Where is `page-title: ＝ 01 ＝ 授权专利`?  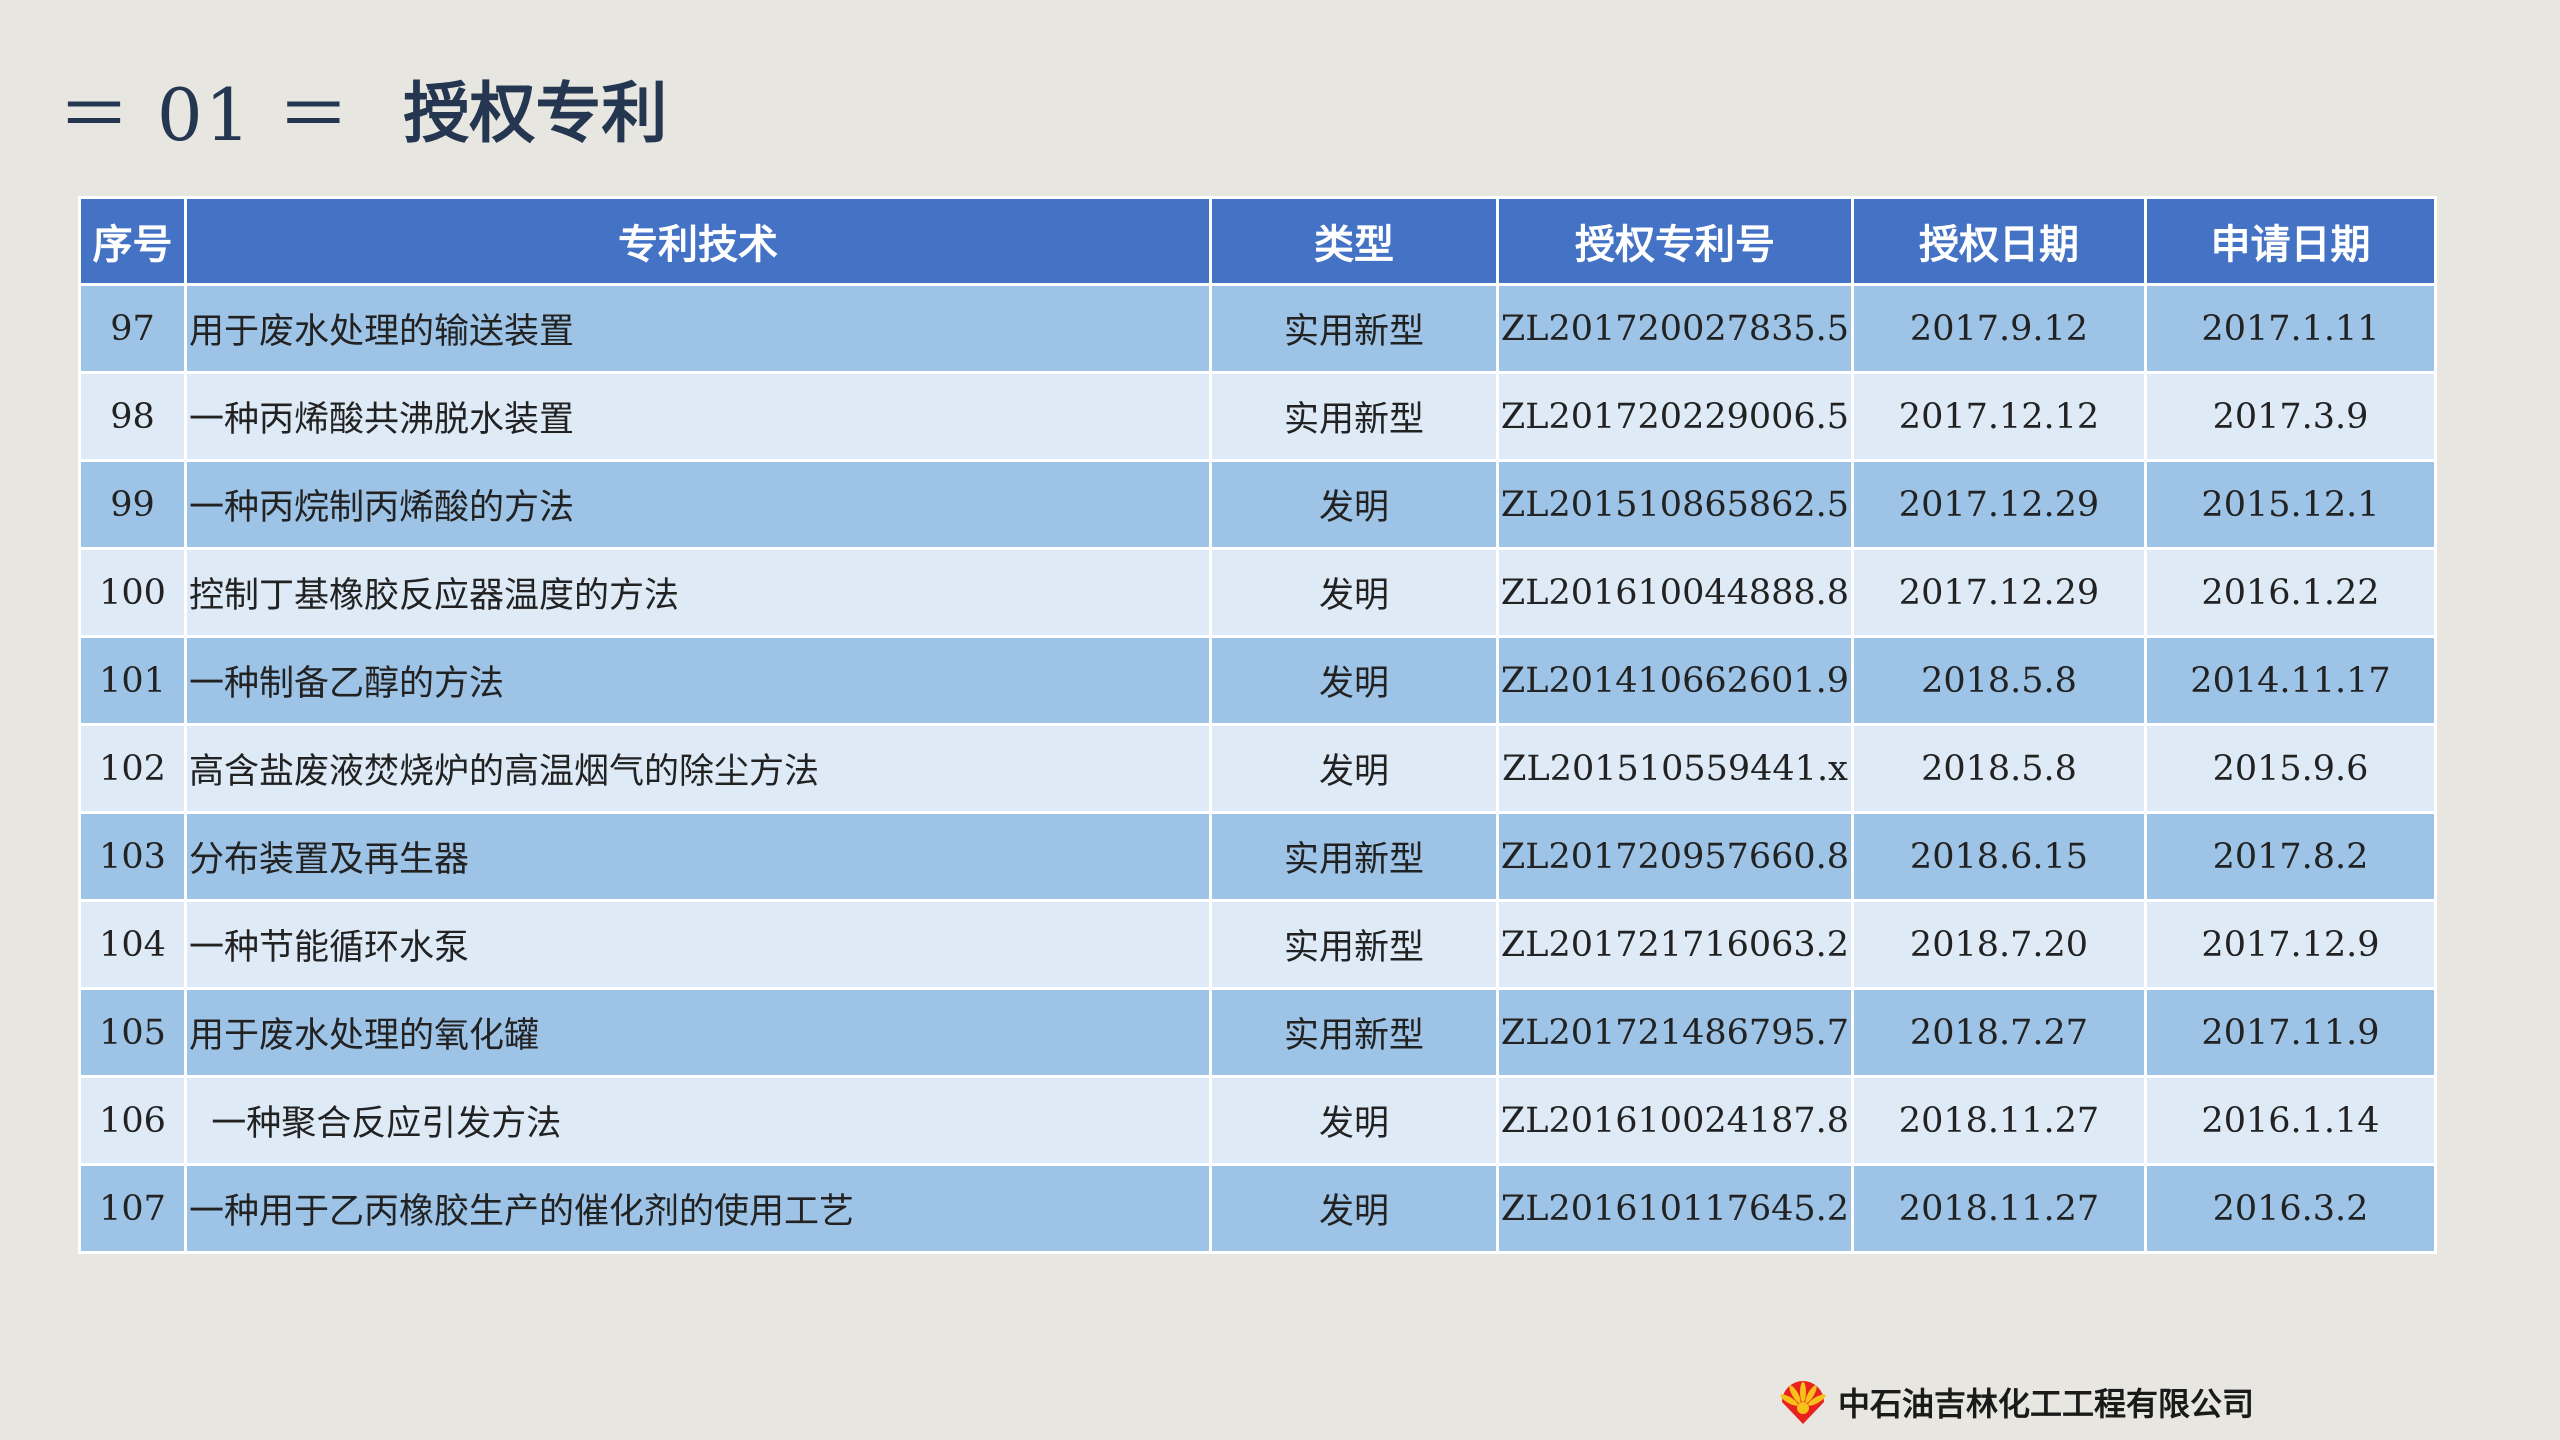
page-title: ＝ 01 ＝ 授权专利 is located at coordinates (362, 108).